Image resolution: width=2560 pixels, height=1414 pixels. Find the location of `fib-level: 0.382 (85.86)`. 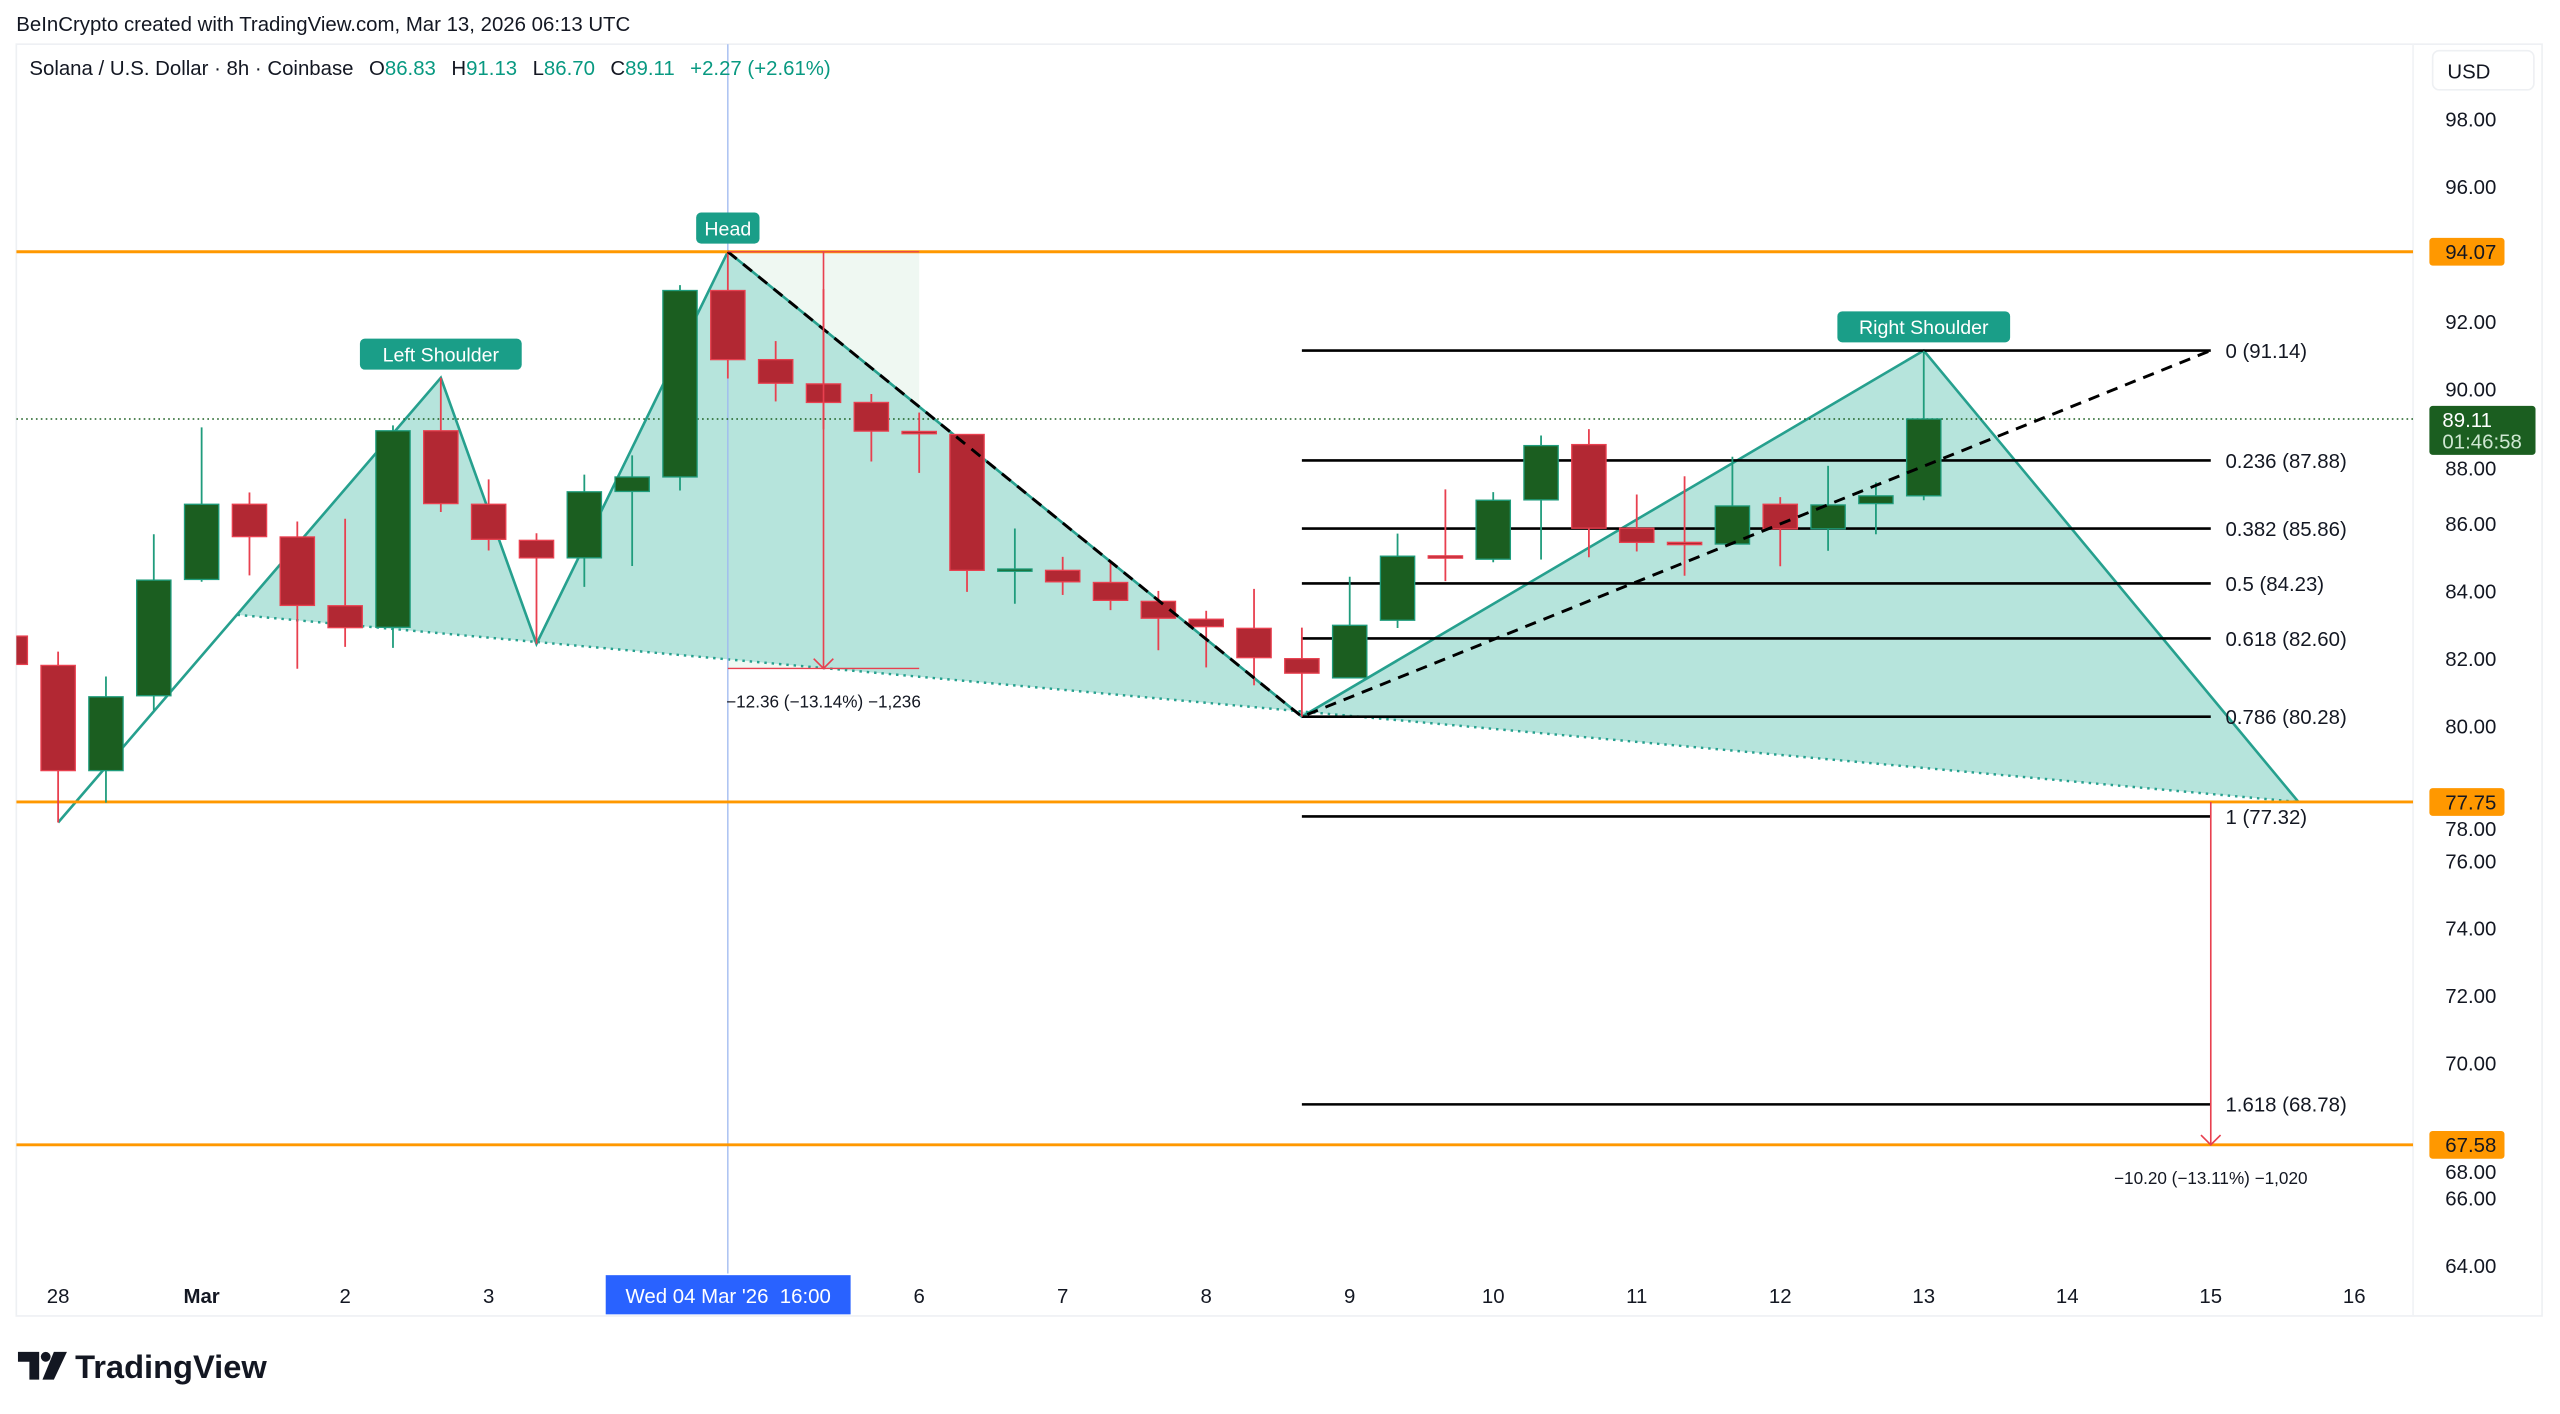

fib-level: 0.382 (85.86) is located at coordinates (1824, 530).